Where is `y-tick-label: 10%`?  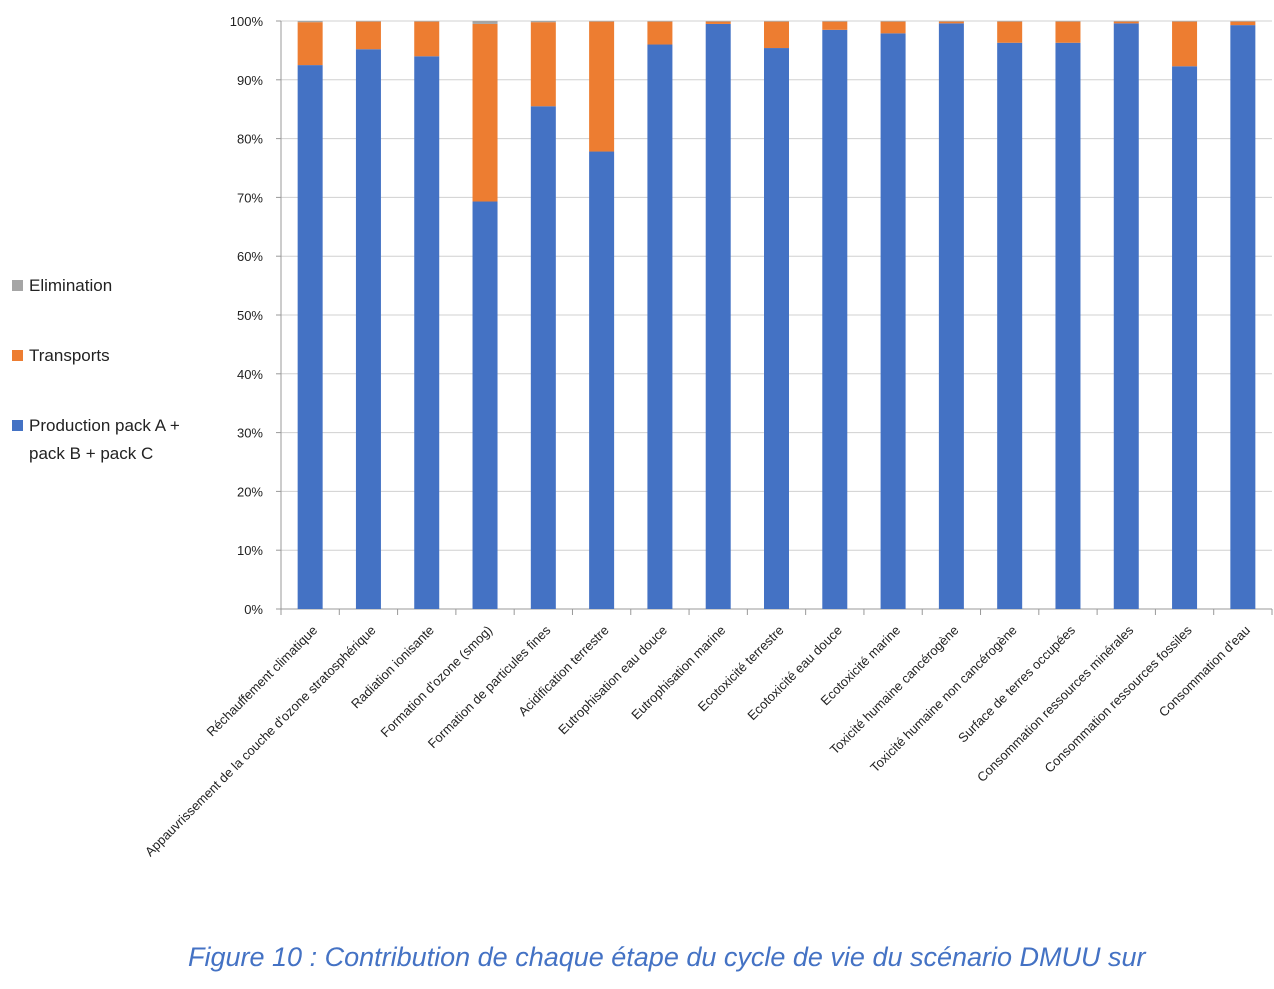
y-tick-label: 10% is located at coordinates (250, 550).